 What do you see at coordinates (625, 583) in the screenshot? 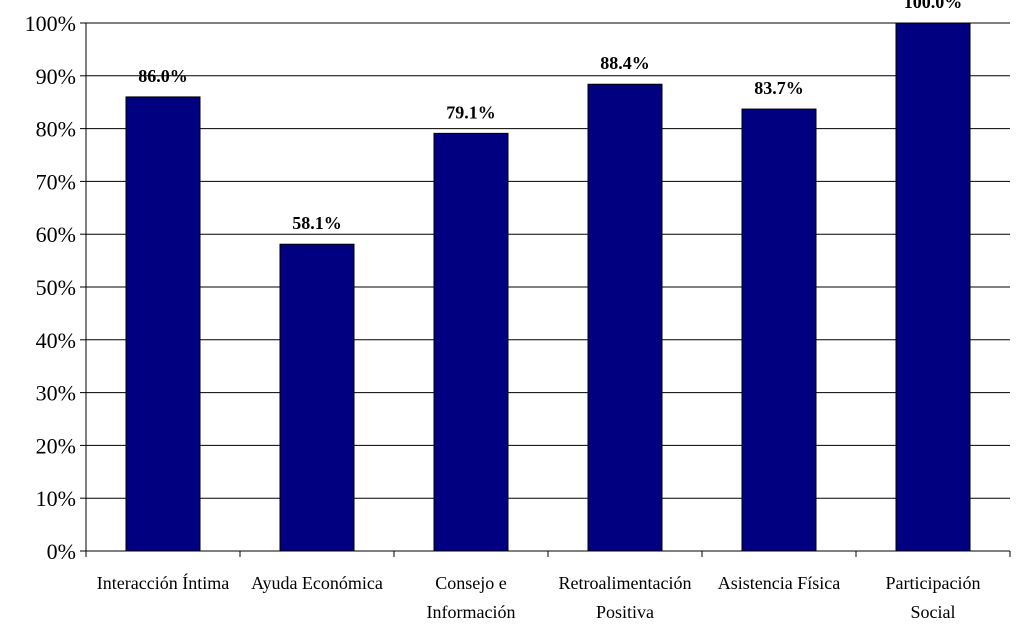
I see `x-tick-label: Retroalimentación` at bounding box center [625, 583].